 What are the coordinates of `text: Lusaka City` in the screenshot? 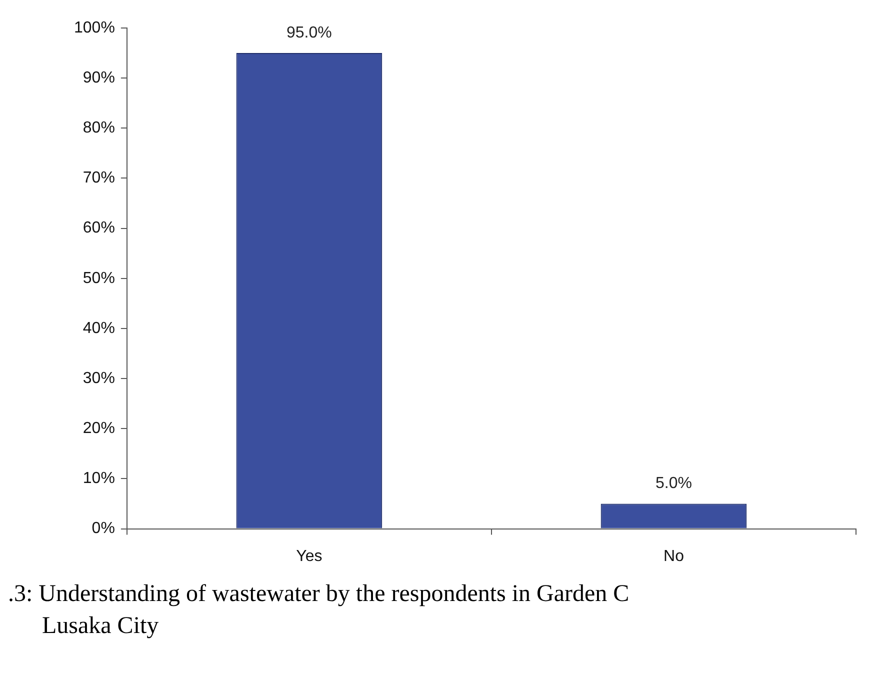 It's located at (100, 626).